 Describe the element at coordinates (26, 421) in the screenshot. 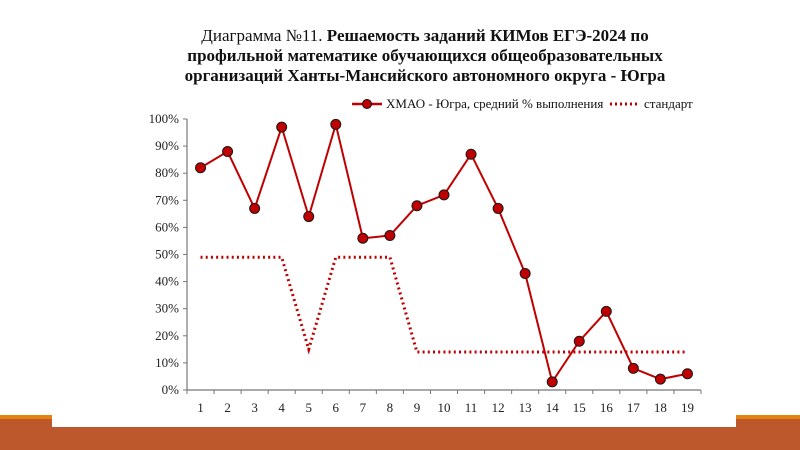

I see `accent-band-left` at that location.